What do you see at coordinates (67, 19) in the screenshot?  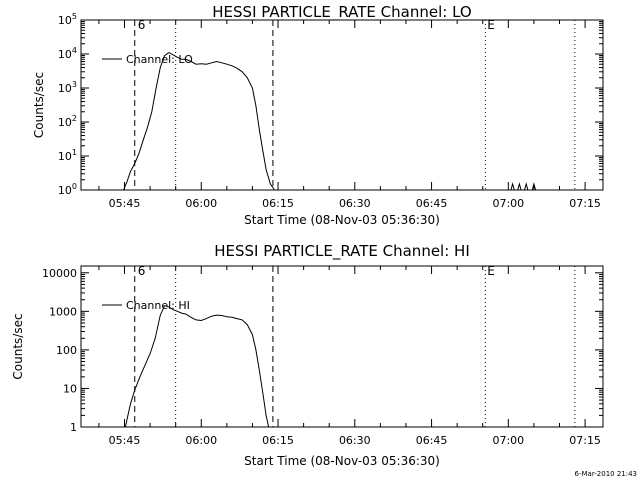 I see `y-tick-label: 10⁵` at bounding box center [67, 19].